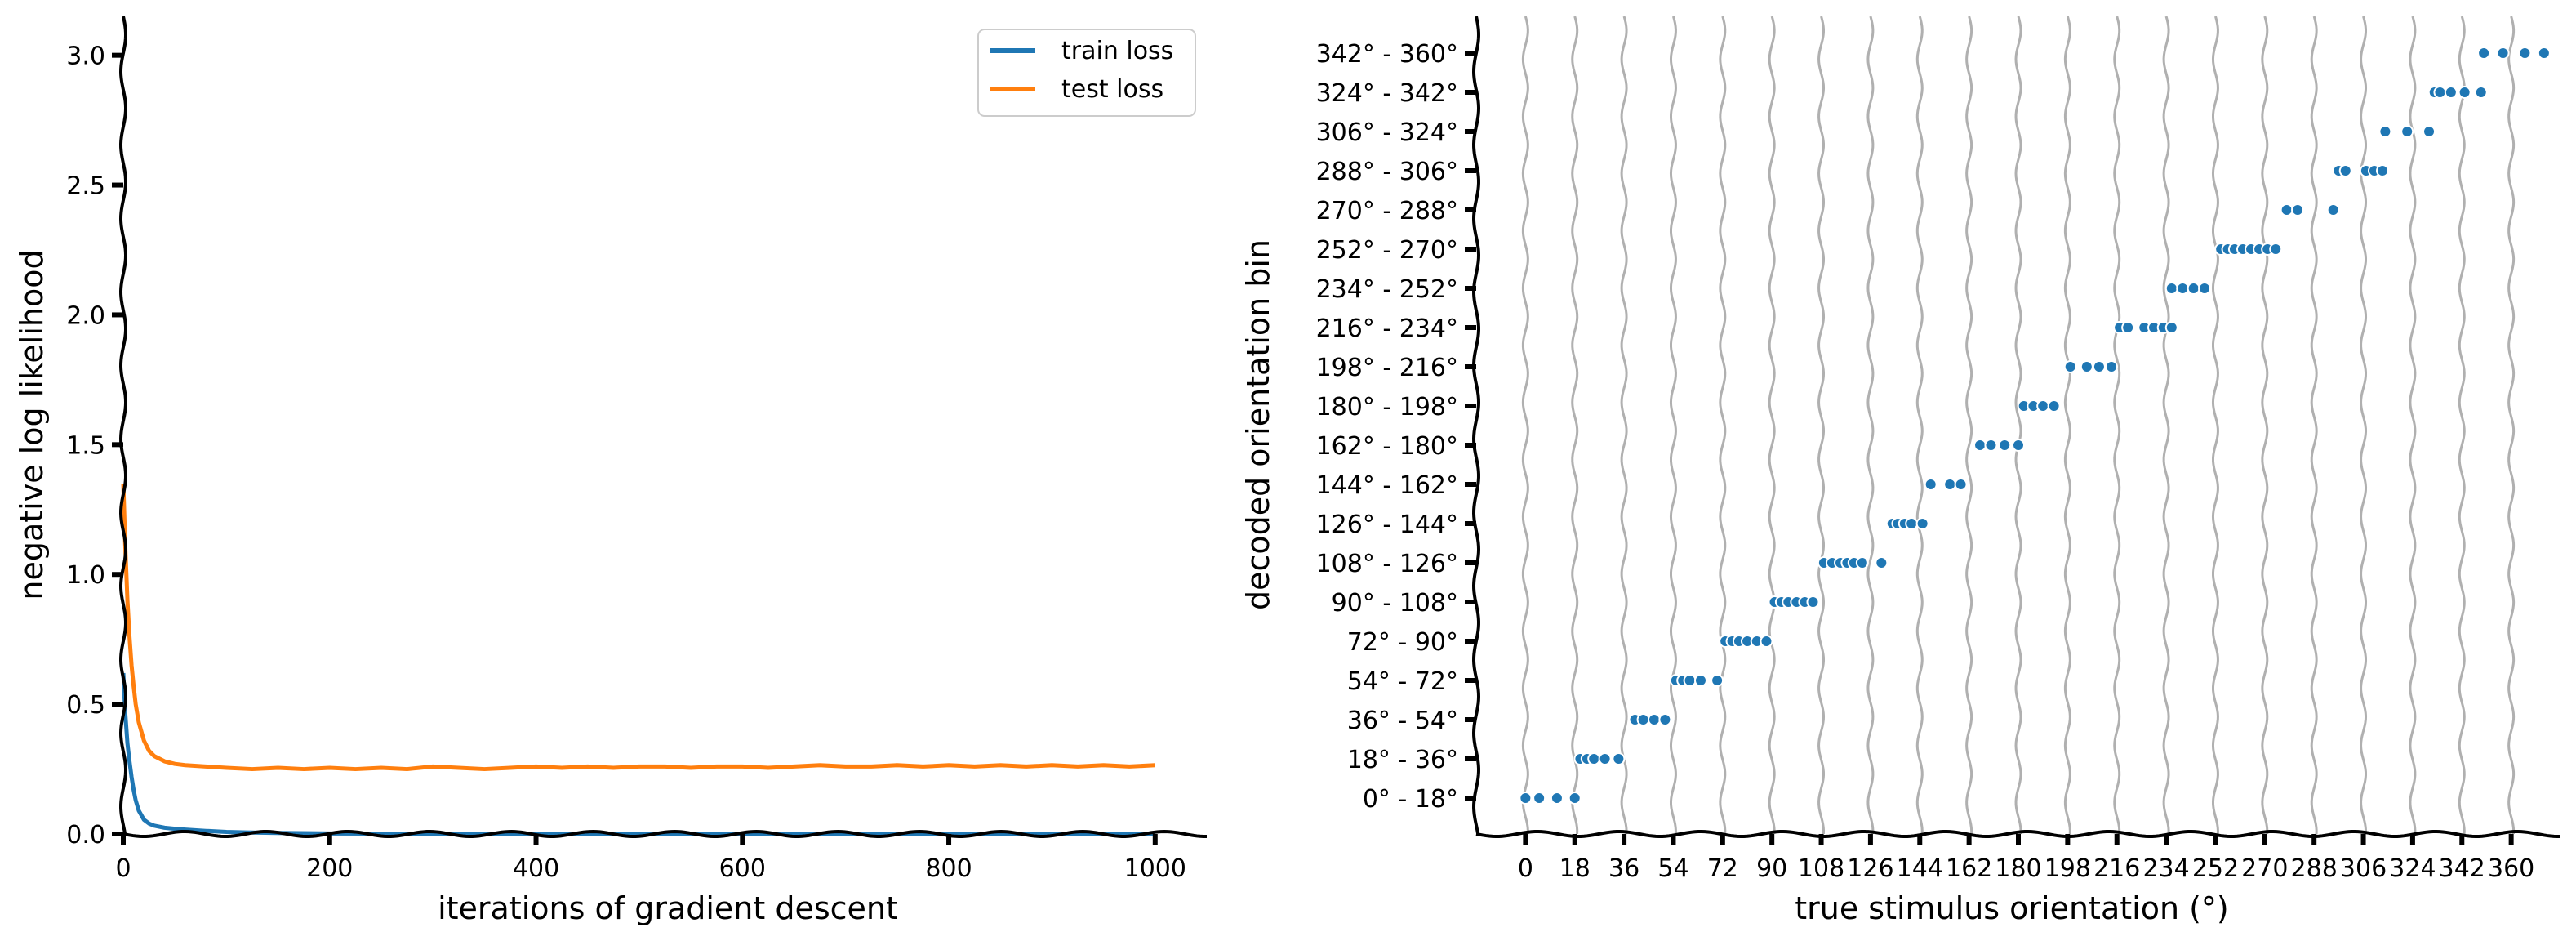 The width and height of the screenshot is (2576, 941). What do you see at coordinates (1969, 868) in the screenshot?
I see `x-tick-label: 162` at bounding box center [1969, 868].